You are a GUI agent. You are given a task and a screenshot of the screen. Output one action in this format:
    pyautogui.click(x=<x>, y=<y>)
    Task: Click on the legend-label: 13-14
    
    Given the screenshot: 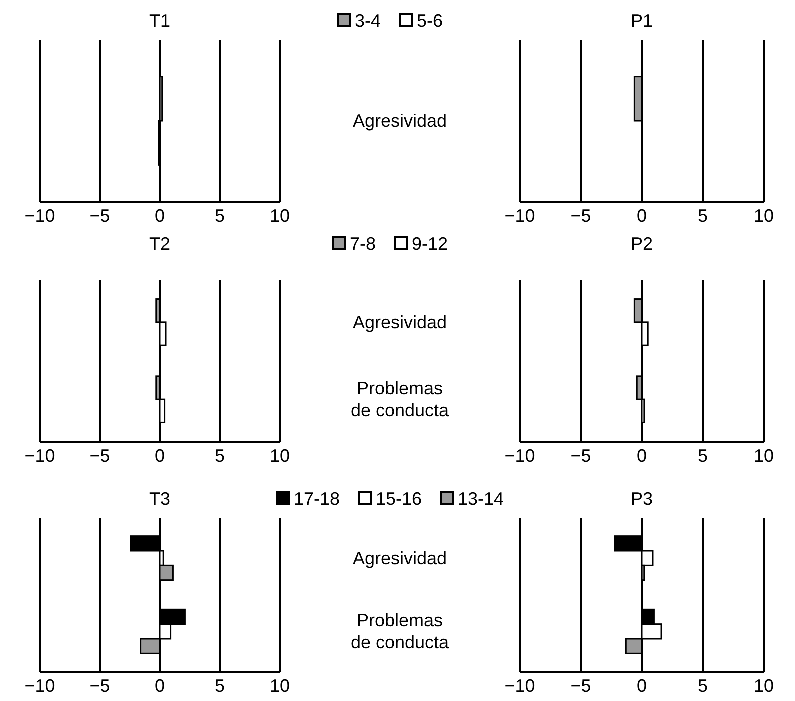 What is the action you would take?
    pyautogui.click(x=481, y=499)
    